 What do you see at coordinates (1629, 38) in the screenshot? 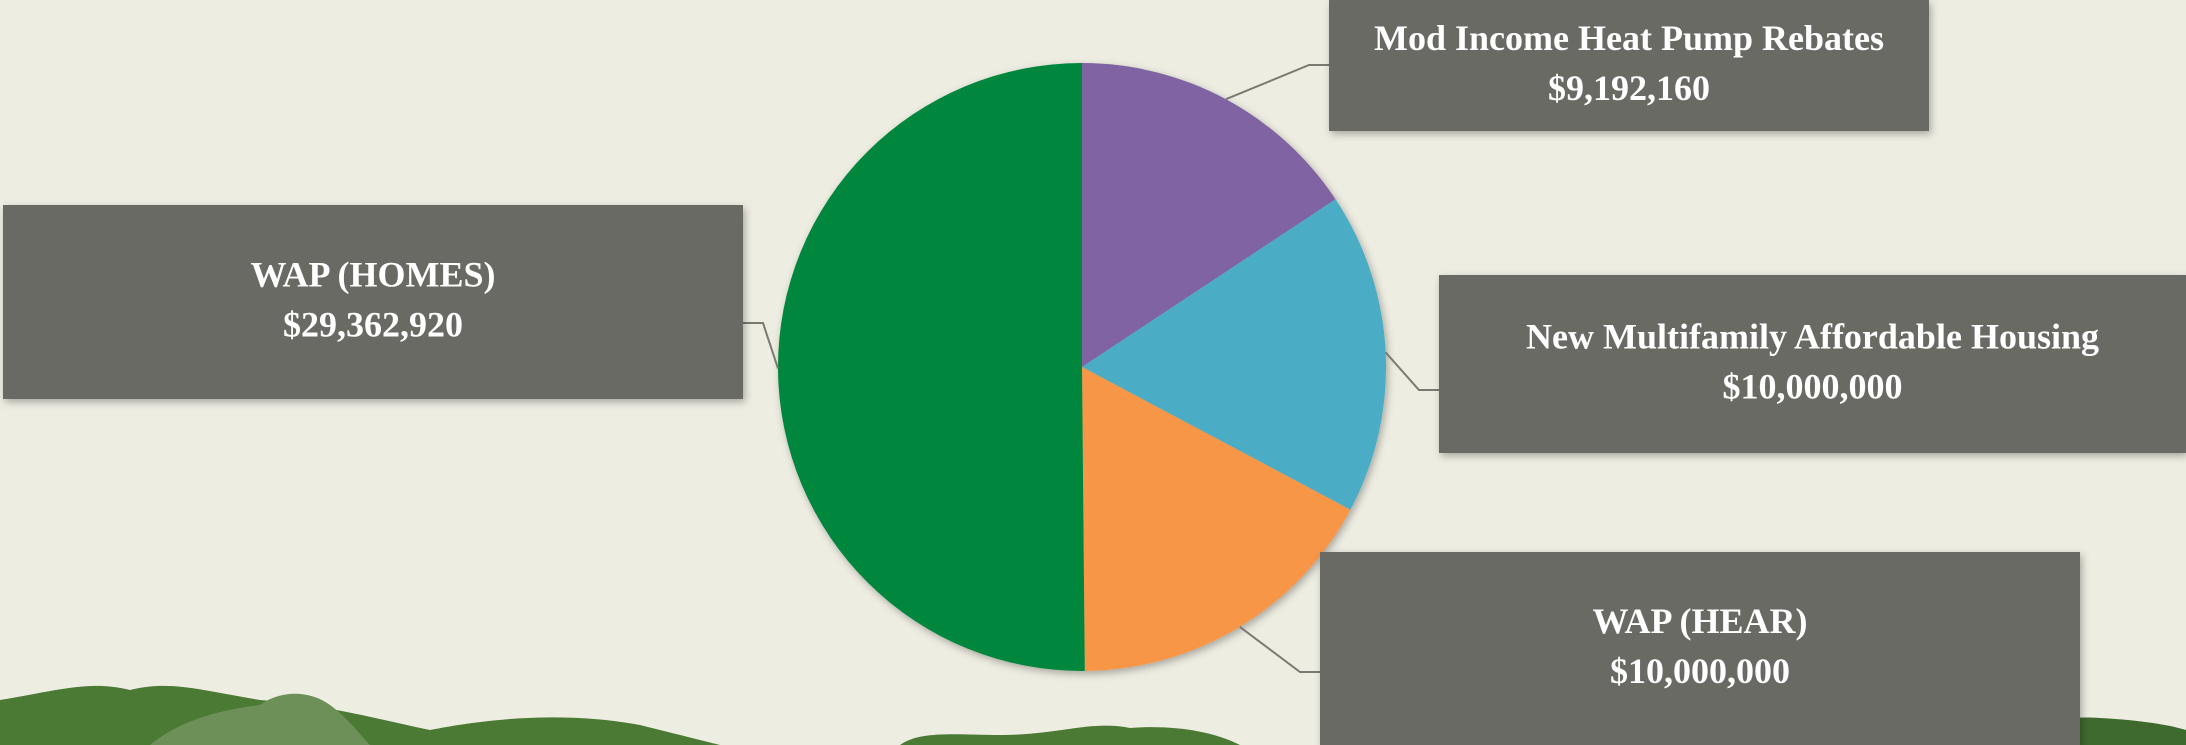
I see `category-label: Mod Income Heat Pump Rebates` at bounding box center [1629, 38].